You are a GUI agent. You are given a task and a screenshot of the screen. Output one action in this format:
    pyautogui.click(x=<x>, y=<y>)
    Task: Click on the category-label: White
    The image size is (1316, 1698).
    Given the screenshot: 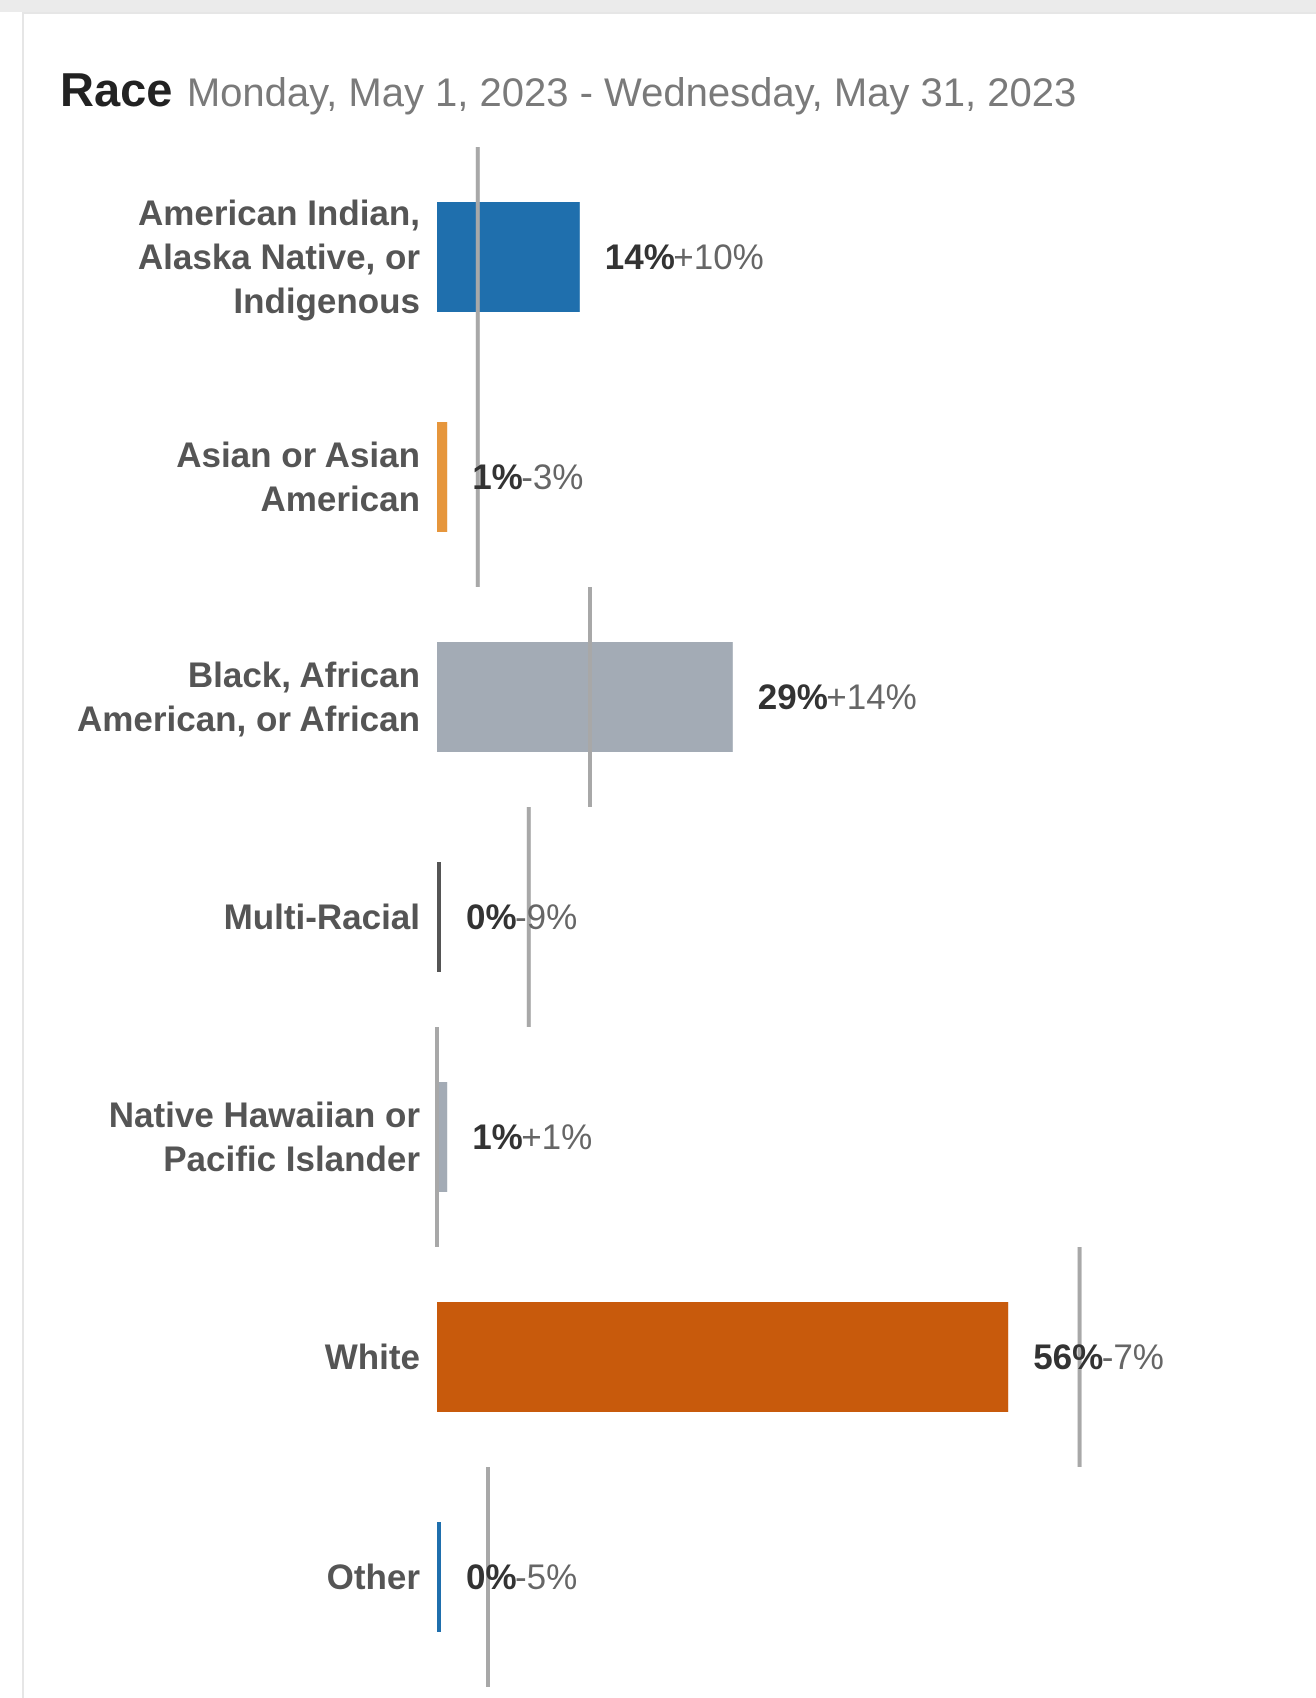 What is the action you would take?
    pyautogui.click(x=372, y=1357)
    